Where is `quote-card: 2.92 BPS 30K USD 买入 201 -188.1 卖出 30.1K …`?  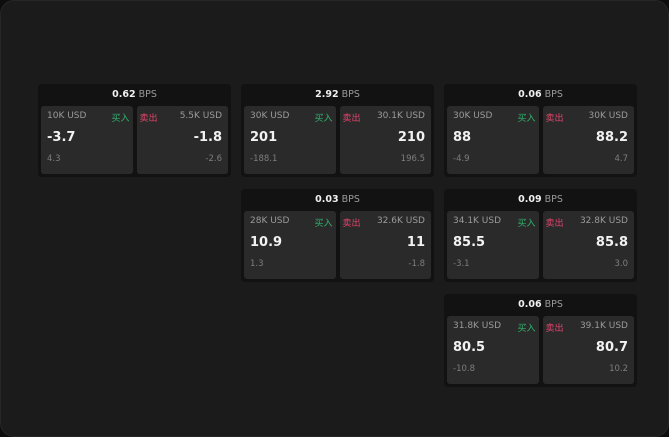
quote-card: 2.92 BPS 30K USD 买入 201 -188.1 卖出 30.1K … is located at coordinates (337, 130).